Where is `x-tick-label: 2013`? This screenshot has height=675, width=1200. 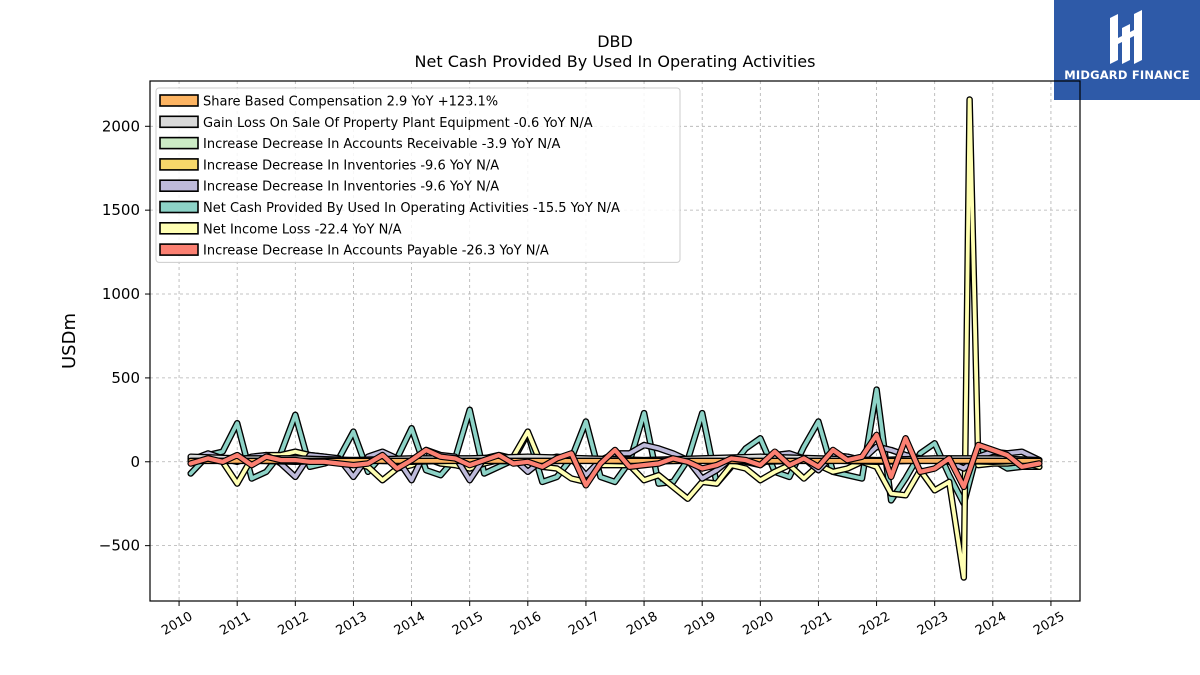 x-tick-label: 2013 is located at coordinates (352, 624).